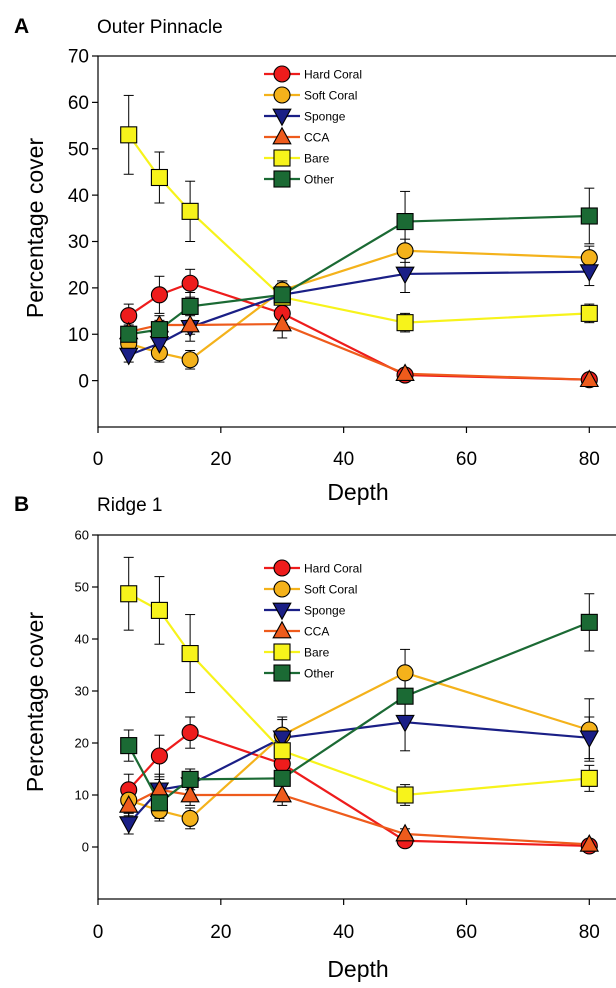 This screenshot has height=988, width=616. Describe the element at coordinates (282, 179) in the screenshot. I see `legend-marker-other` at that location.